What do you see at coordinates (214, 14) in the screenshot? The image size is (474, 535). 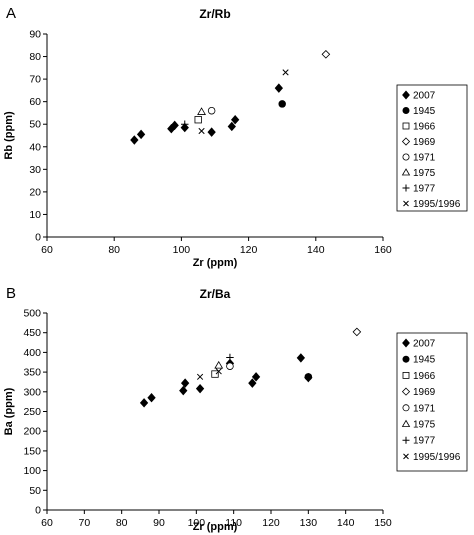 I see `chart-title: Zr/Rb` at bounding box center [214, 14].